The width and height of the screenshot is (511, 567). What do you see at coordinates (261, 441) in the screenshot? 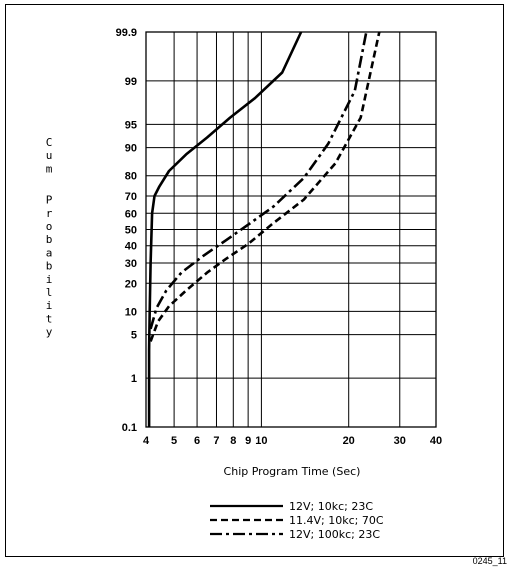
I see `x-tick-label: 10` at bounding box center [261, 441].